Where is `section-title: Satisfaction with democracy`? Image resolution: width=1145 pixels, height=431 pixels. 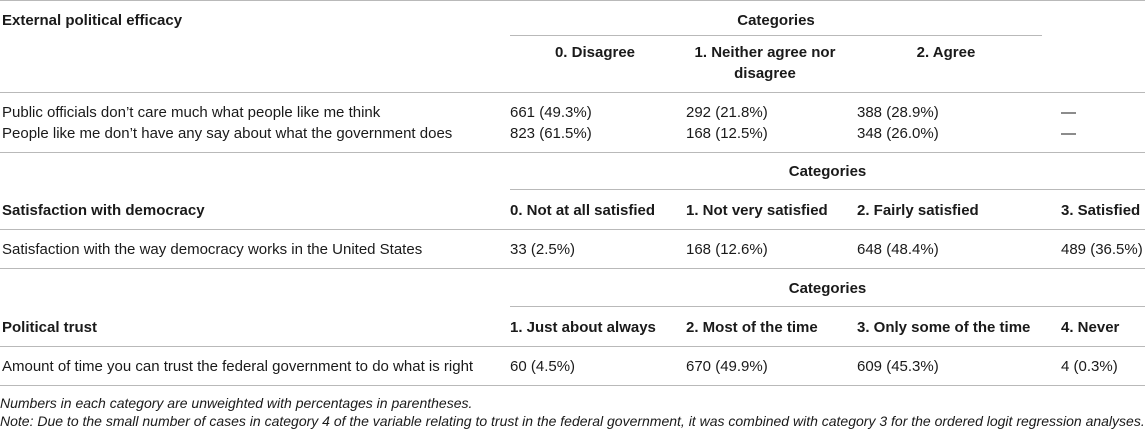 section-title: Satisfaction with democracy is located at coordinates (103, 210).